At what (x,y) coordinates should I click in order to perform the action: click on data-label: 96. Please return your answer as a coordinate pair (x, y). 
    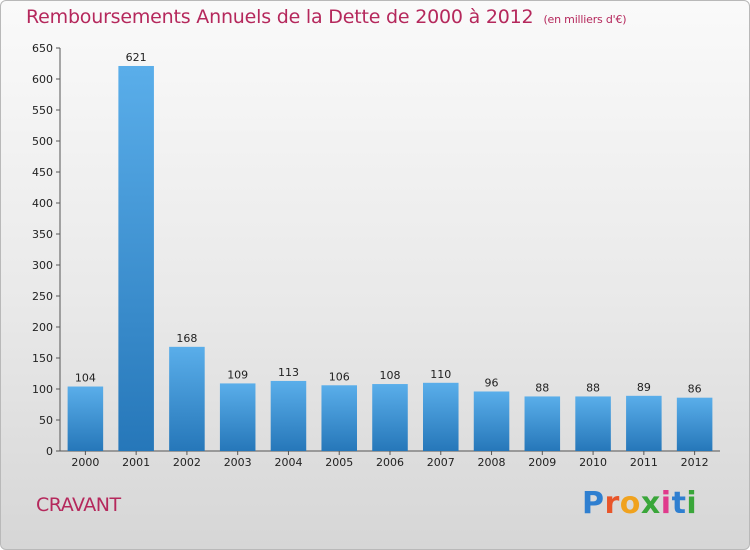
    Looking at the image, I should click on (492, 382).